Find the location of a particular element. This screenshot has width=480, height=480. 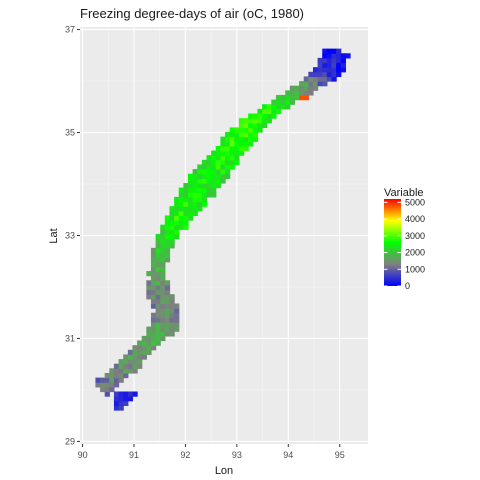

legend-tick-label: 5000 is located at coordinates (415, 202).